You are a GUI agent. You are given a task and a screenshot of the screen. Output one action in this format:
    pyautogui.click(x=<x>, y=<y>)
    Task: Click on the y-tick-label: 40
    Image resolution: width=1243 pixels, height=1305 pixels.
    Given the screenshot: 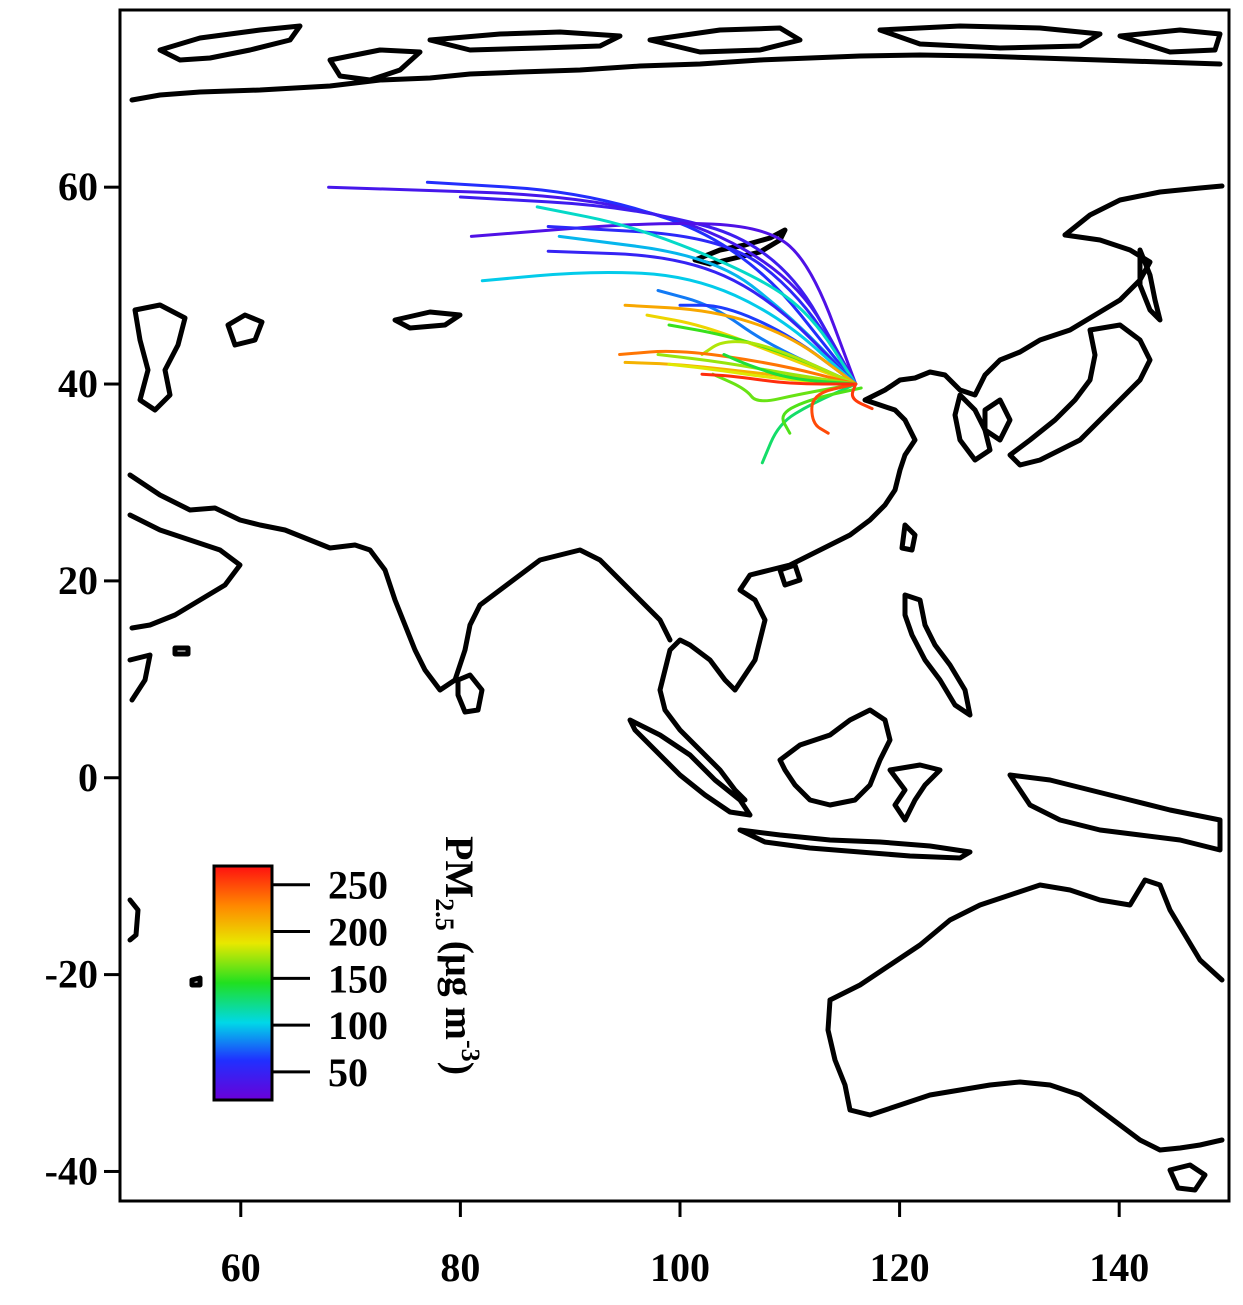 What is the action you would take?
    pyautogui.click(x=78, y=383)
    